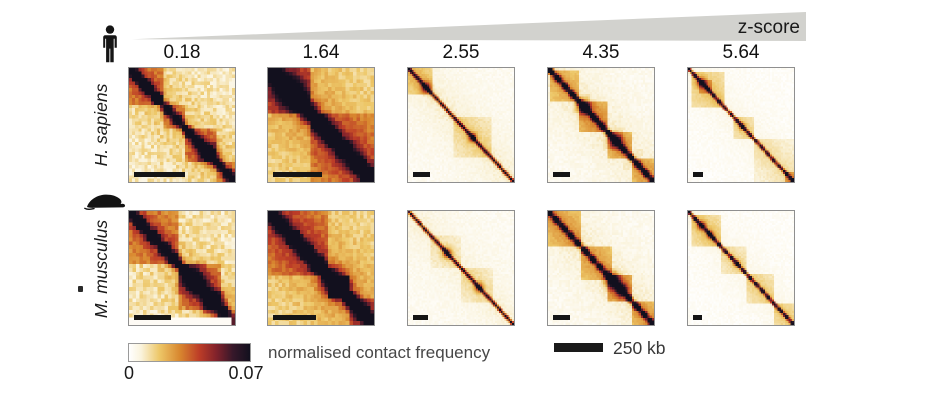  I want to click on hic-contact-map-canvas-hs-z5.64, so click(741, 125).